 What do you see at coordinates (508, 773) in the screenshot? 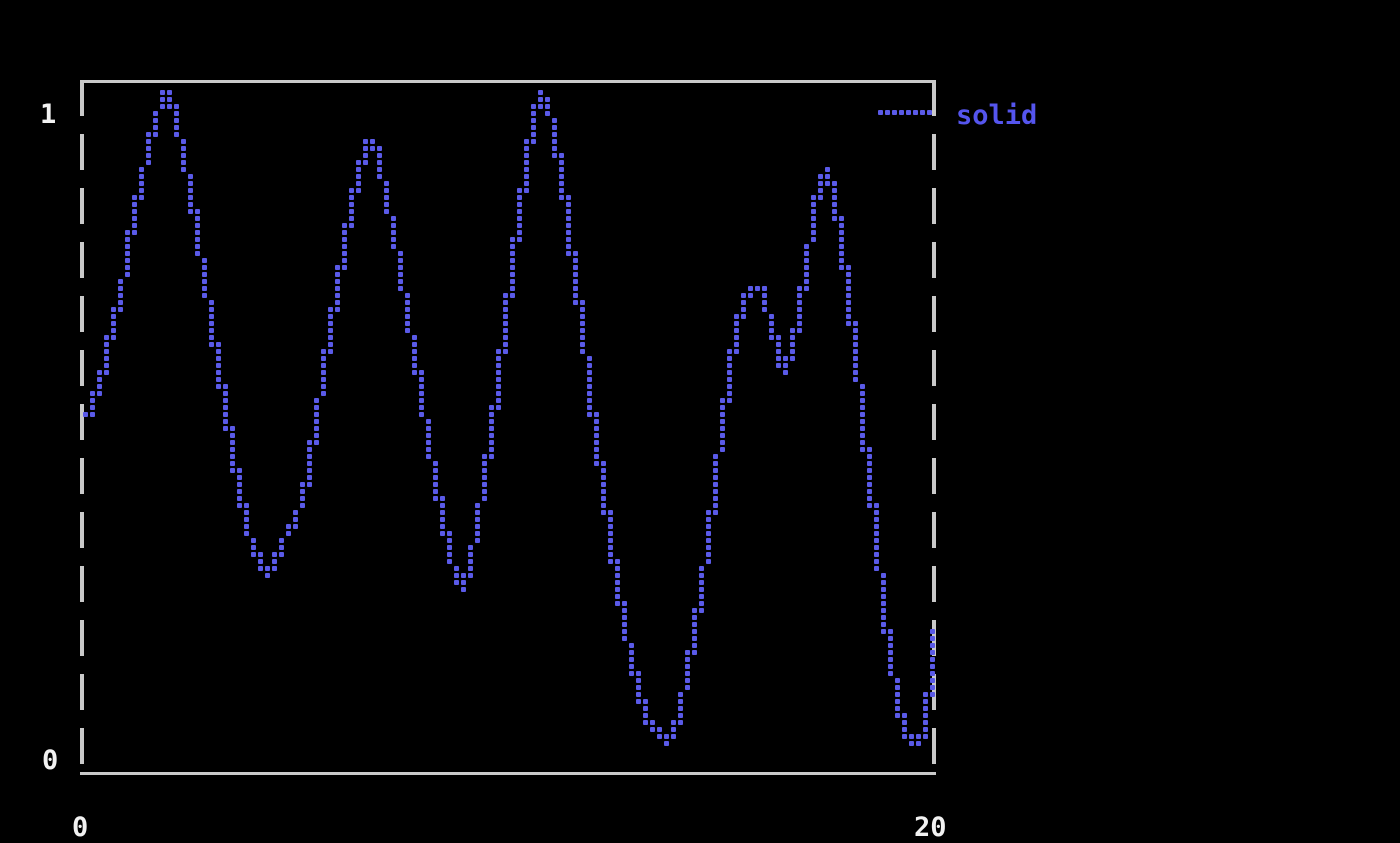
I see `plot-border-bottom` at bounding box center [508, 773].